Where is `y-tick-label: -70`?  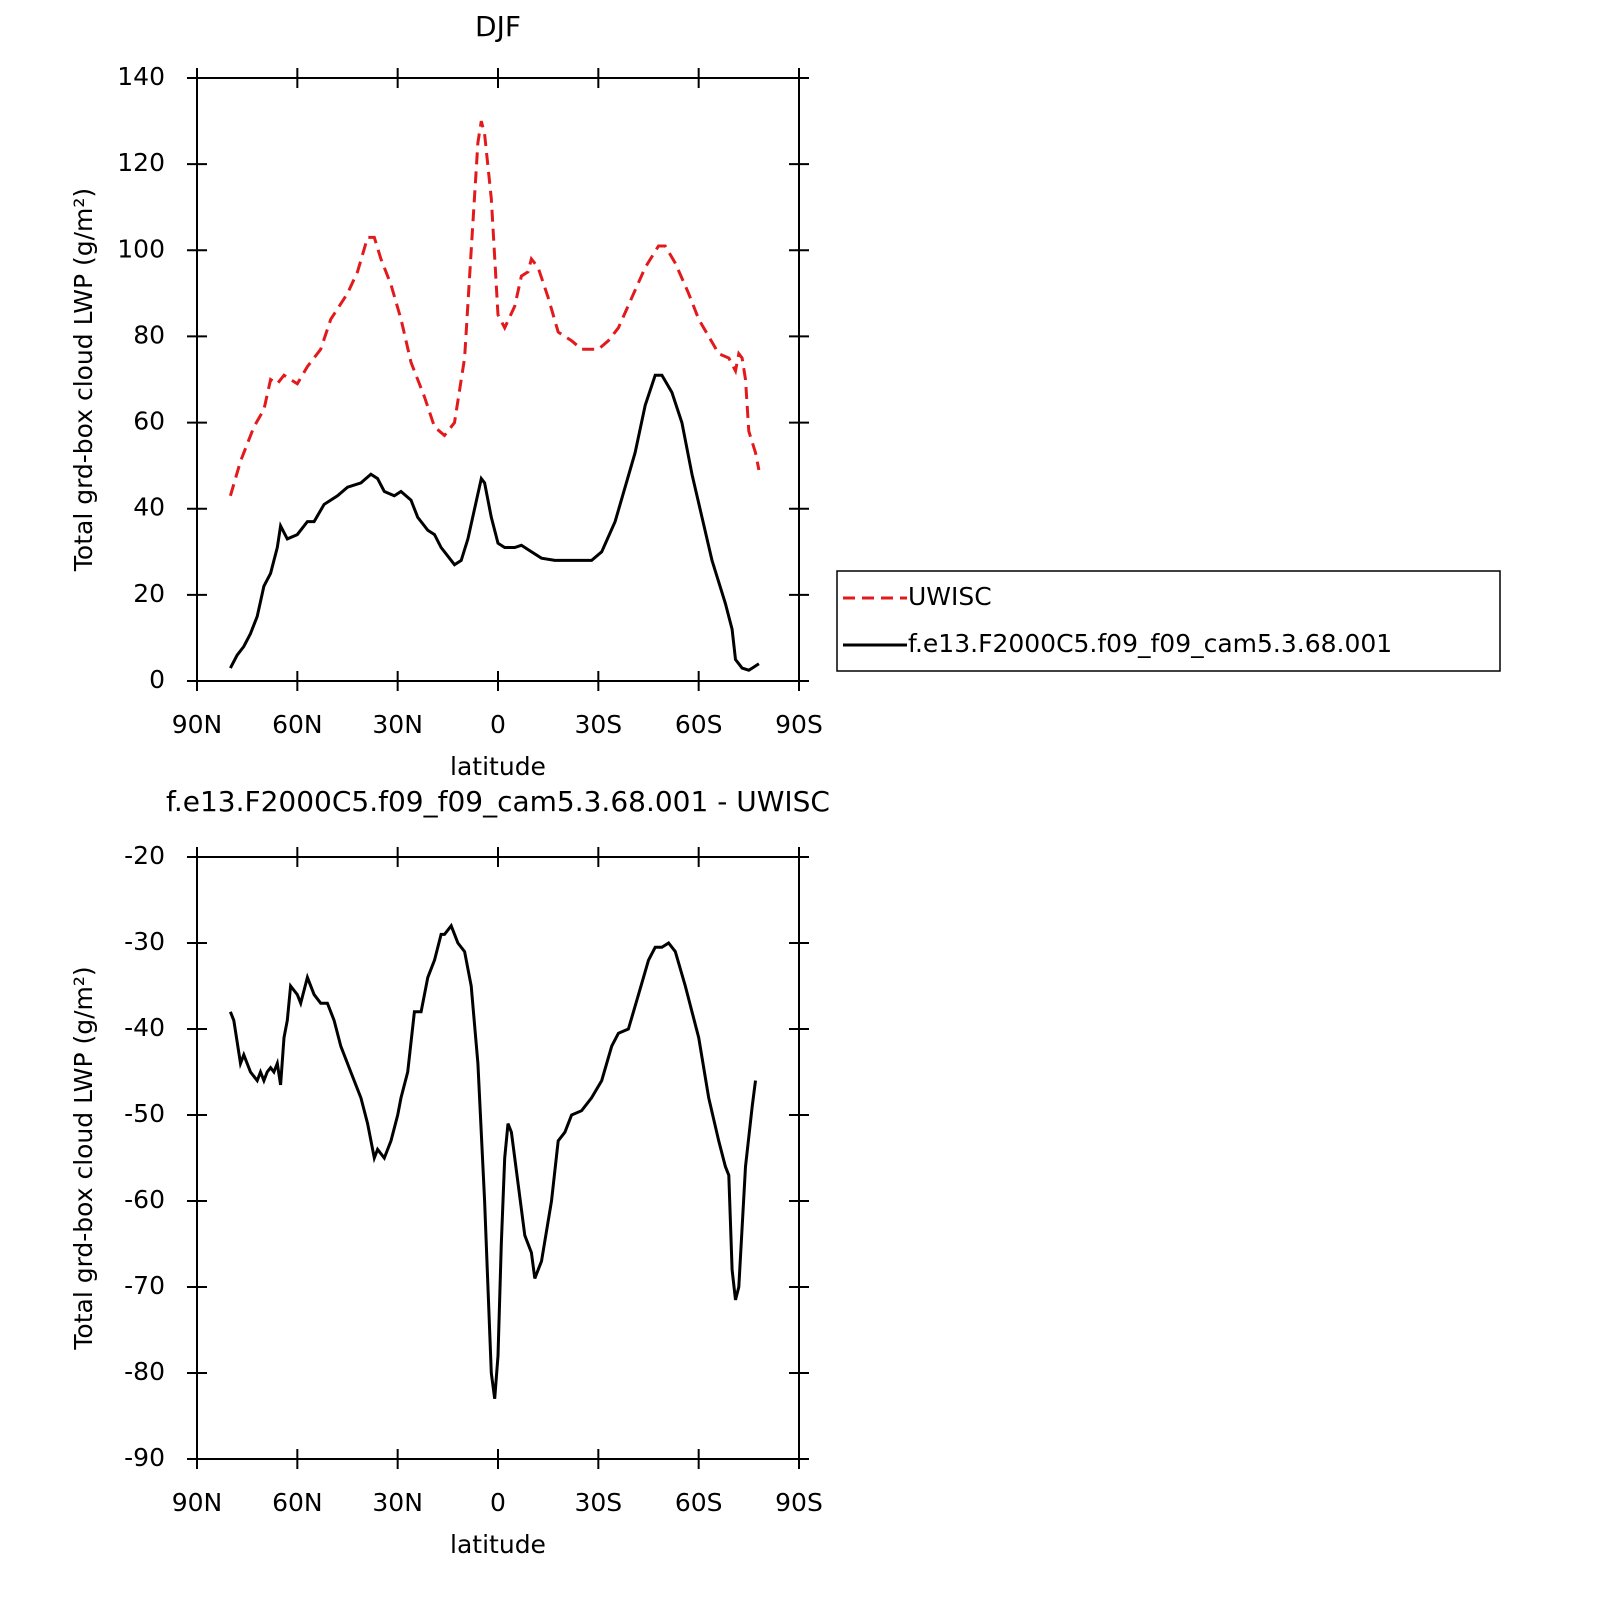
y-tick-label: -70 is located at coordinates (144, 1285).